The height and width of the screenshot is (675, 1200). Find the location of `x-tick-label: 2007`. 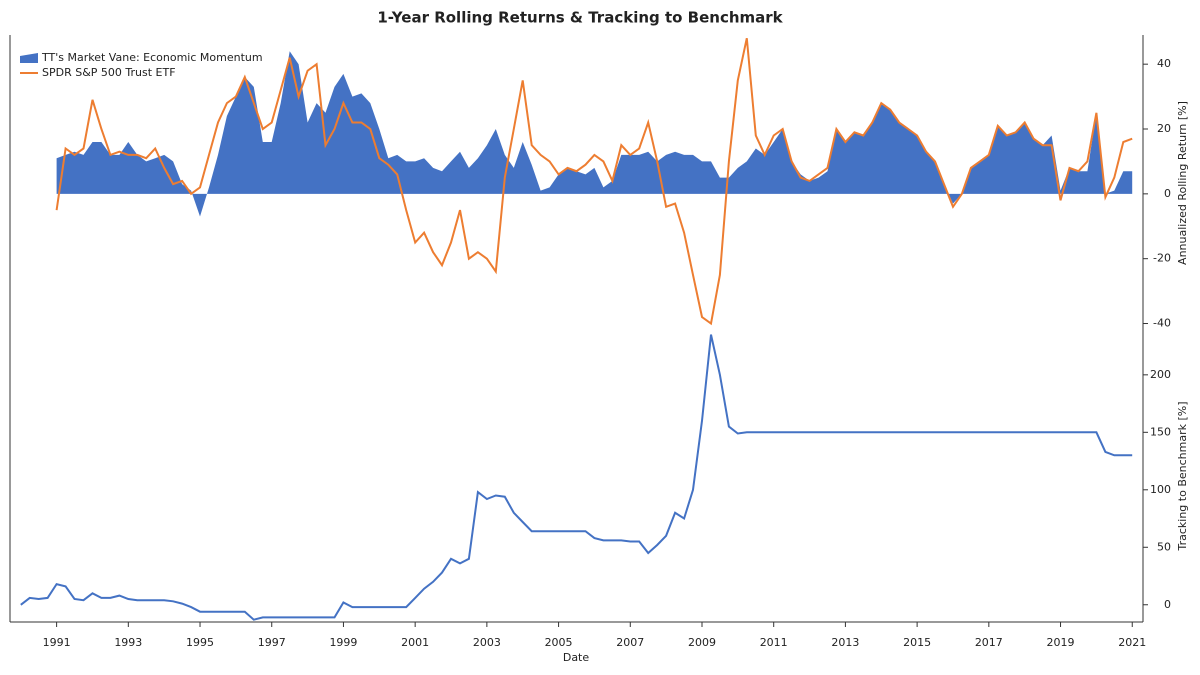

x-tick-label: 2007 is located at coordinates (630, 642).